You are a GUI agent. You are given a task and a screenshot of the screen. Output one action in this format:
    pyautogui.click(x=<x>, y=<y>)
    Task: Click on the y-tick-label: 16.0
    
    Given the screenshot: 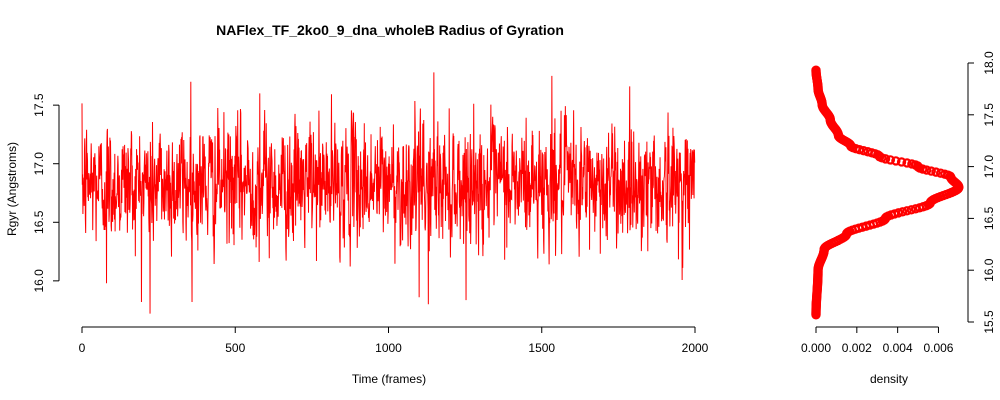 What is the action you would take?
    pyautogui.click(x=39, y=281)
    